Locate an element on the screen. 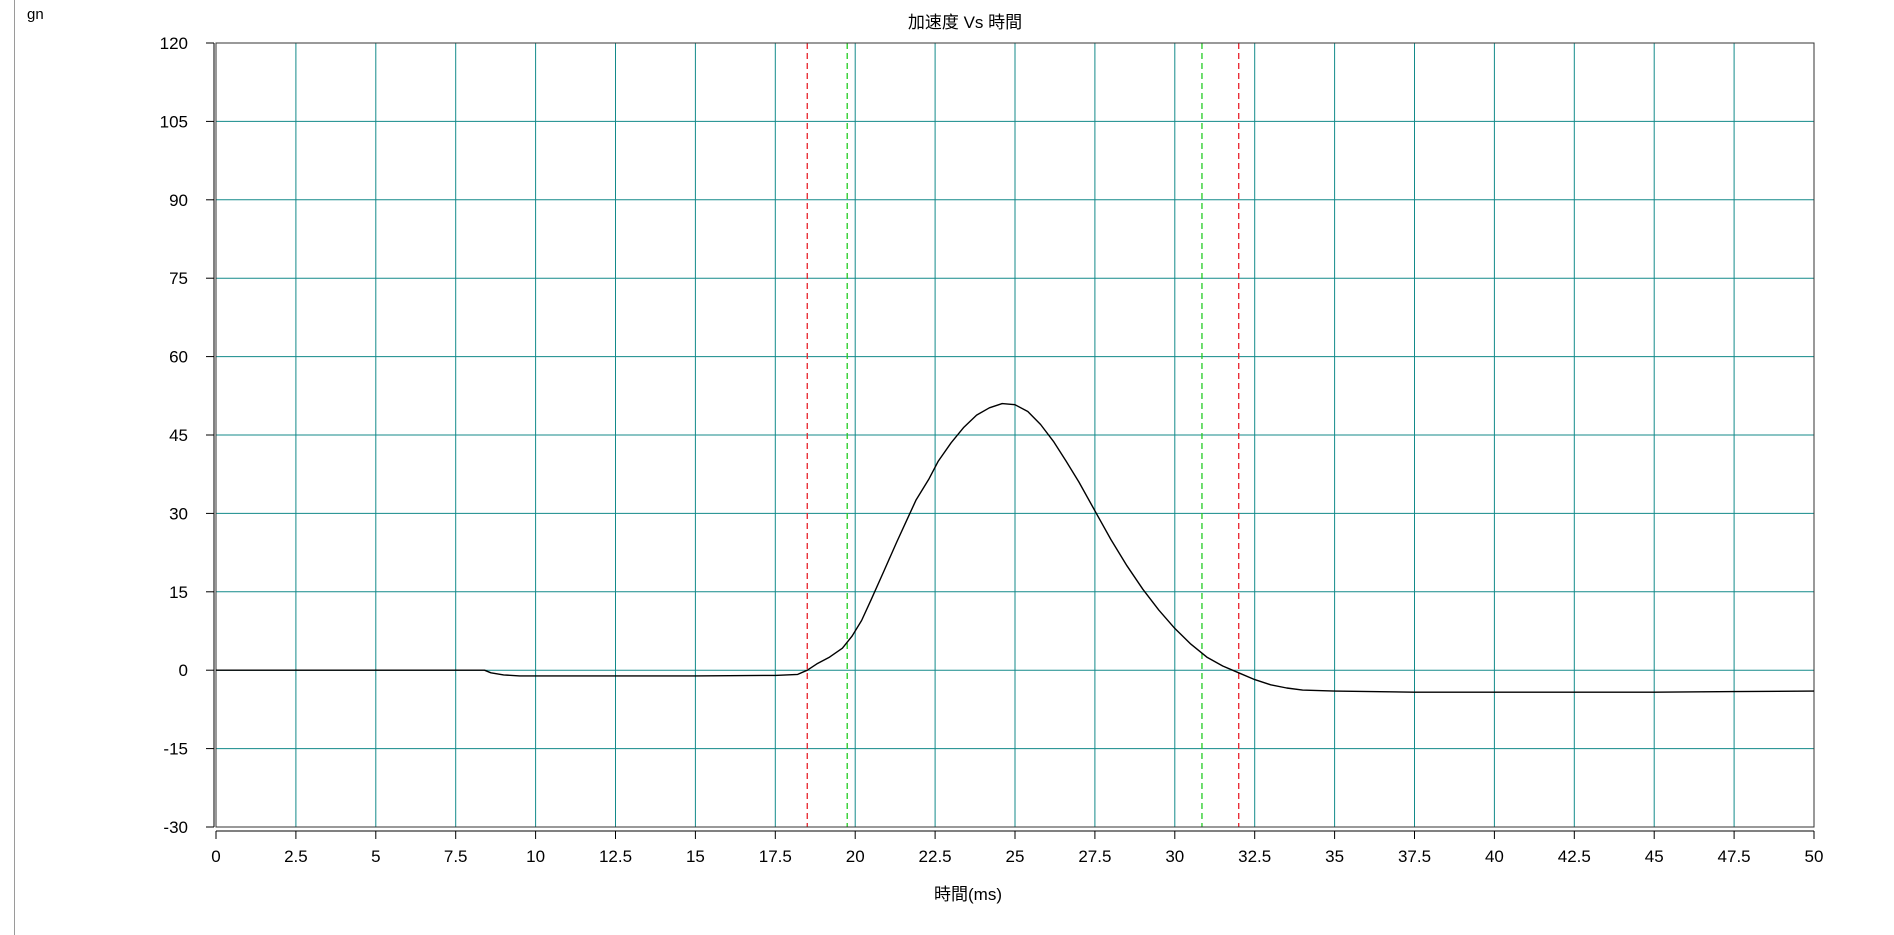 The width and height of the screenshot is (1894, 935). x-tick-label: 50 is located at coordinates (1814, 856).